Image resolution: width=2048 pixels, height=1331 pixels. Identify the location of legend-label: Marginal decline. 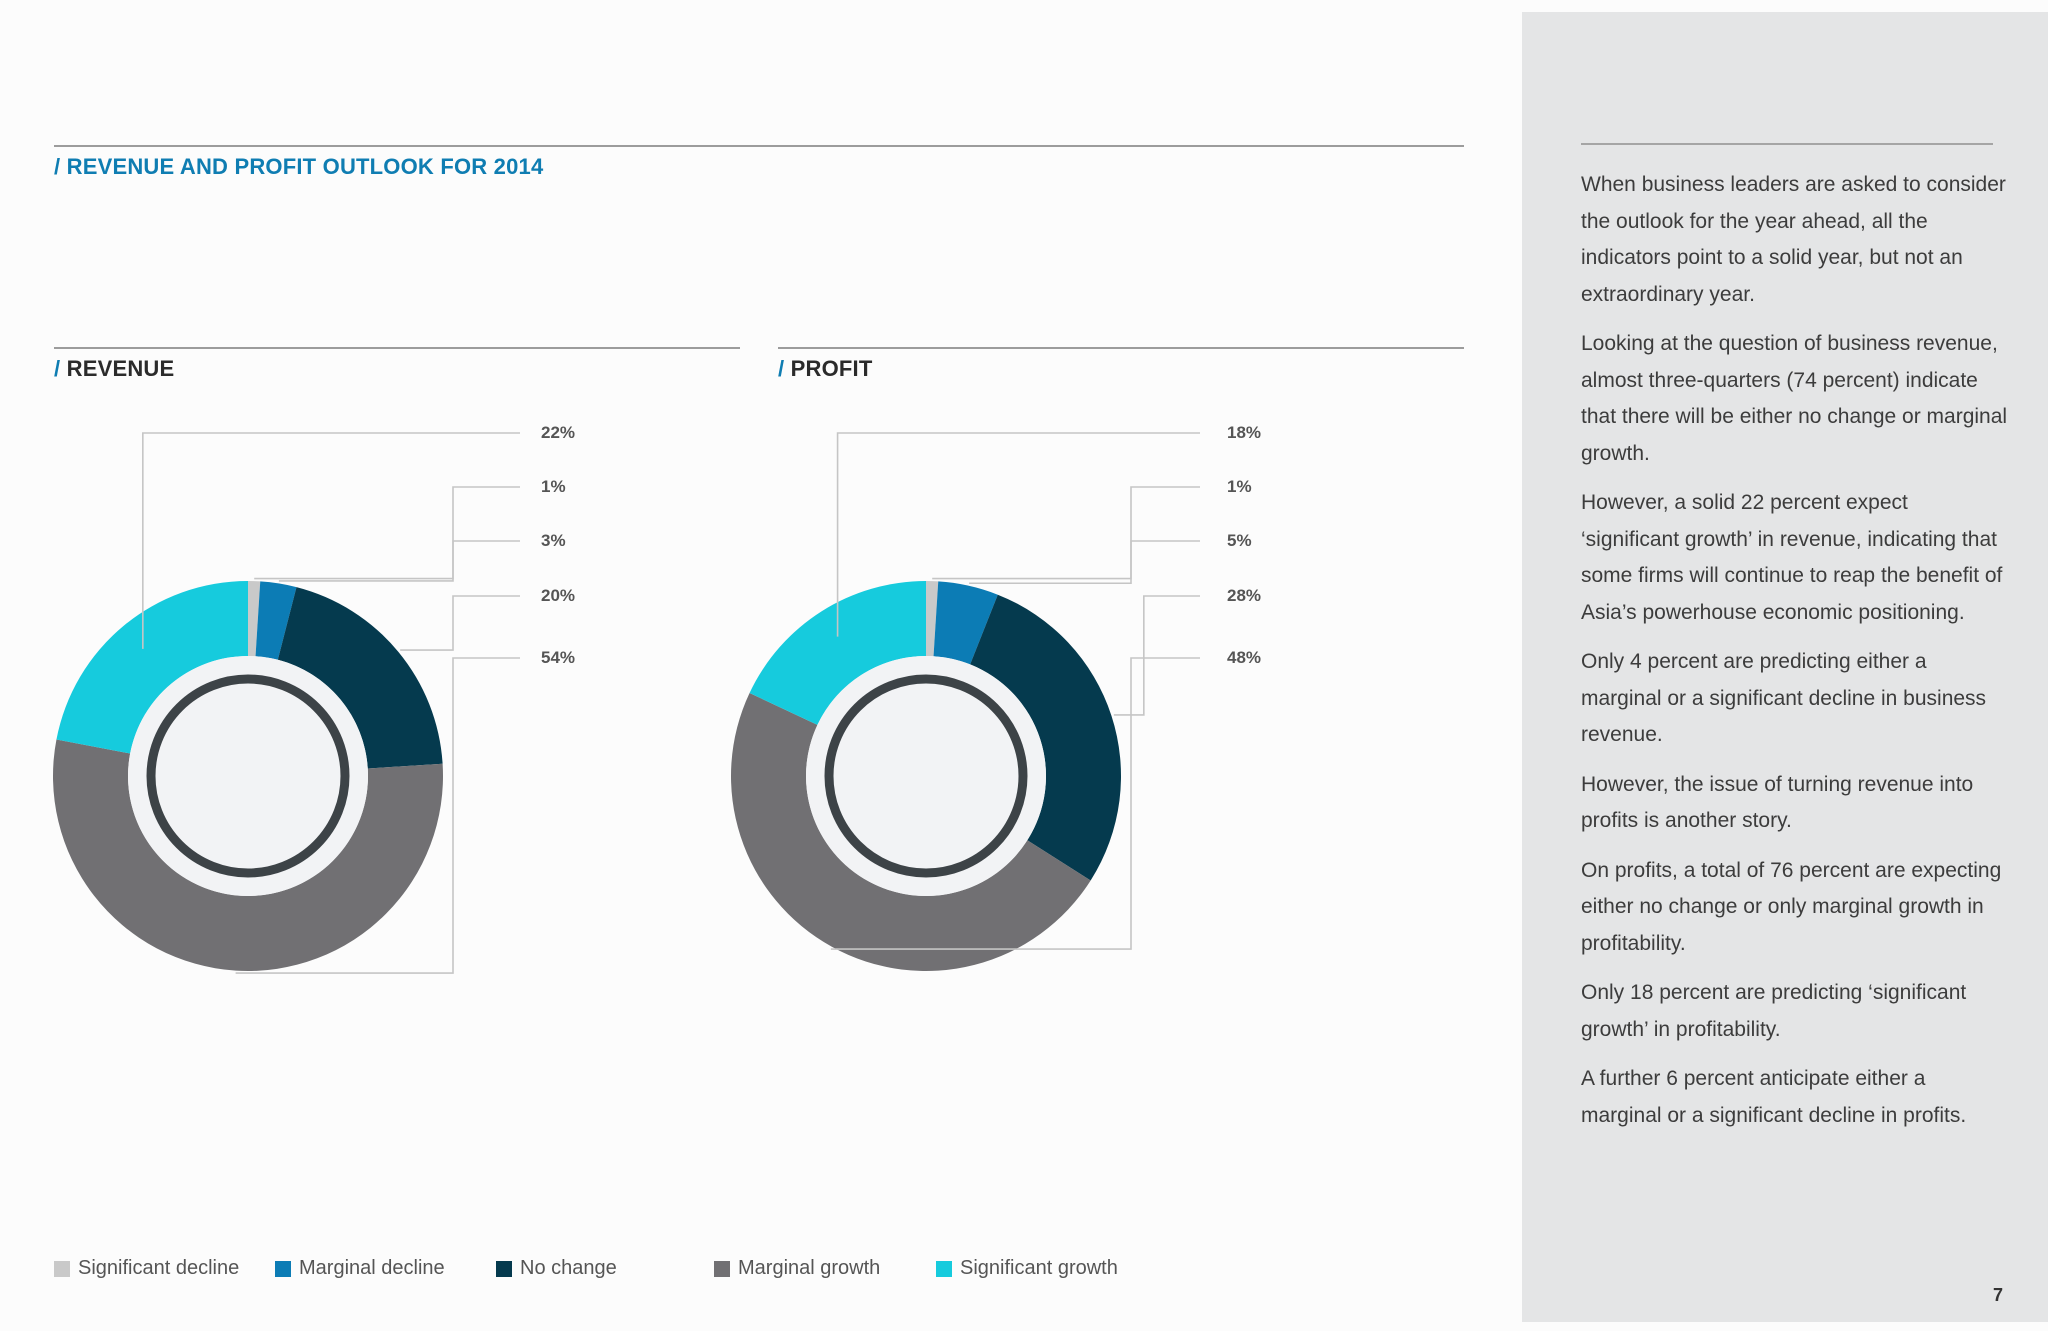
(372, 1268).